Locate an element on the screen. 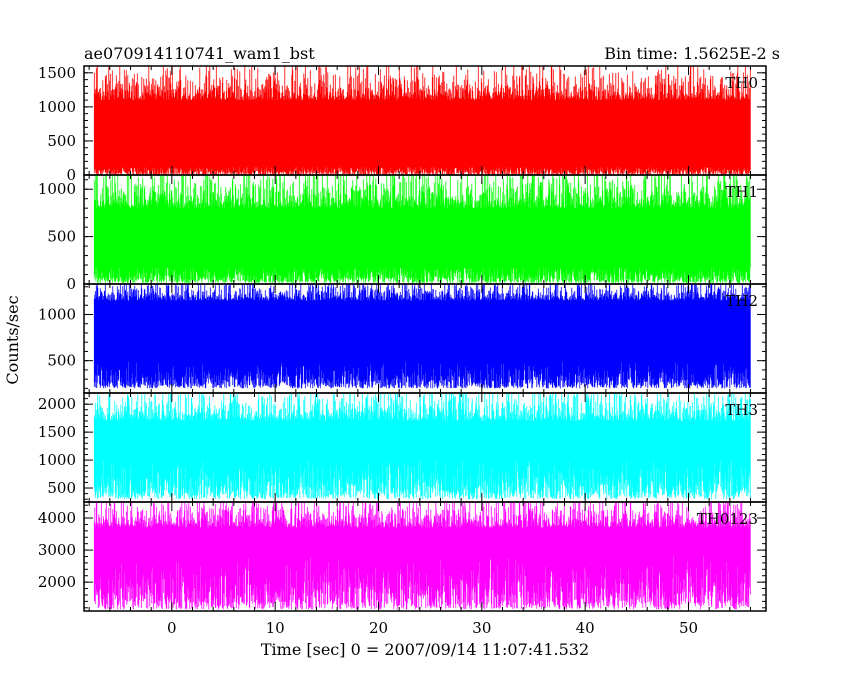 This screenshot has height=680, width=850. series-core-th0123 is located at coordinates (422, 547).